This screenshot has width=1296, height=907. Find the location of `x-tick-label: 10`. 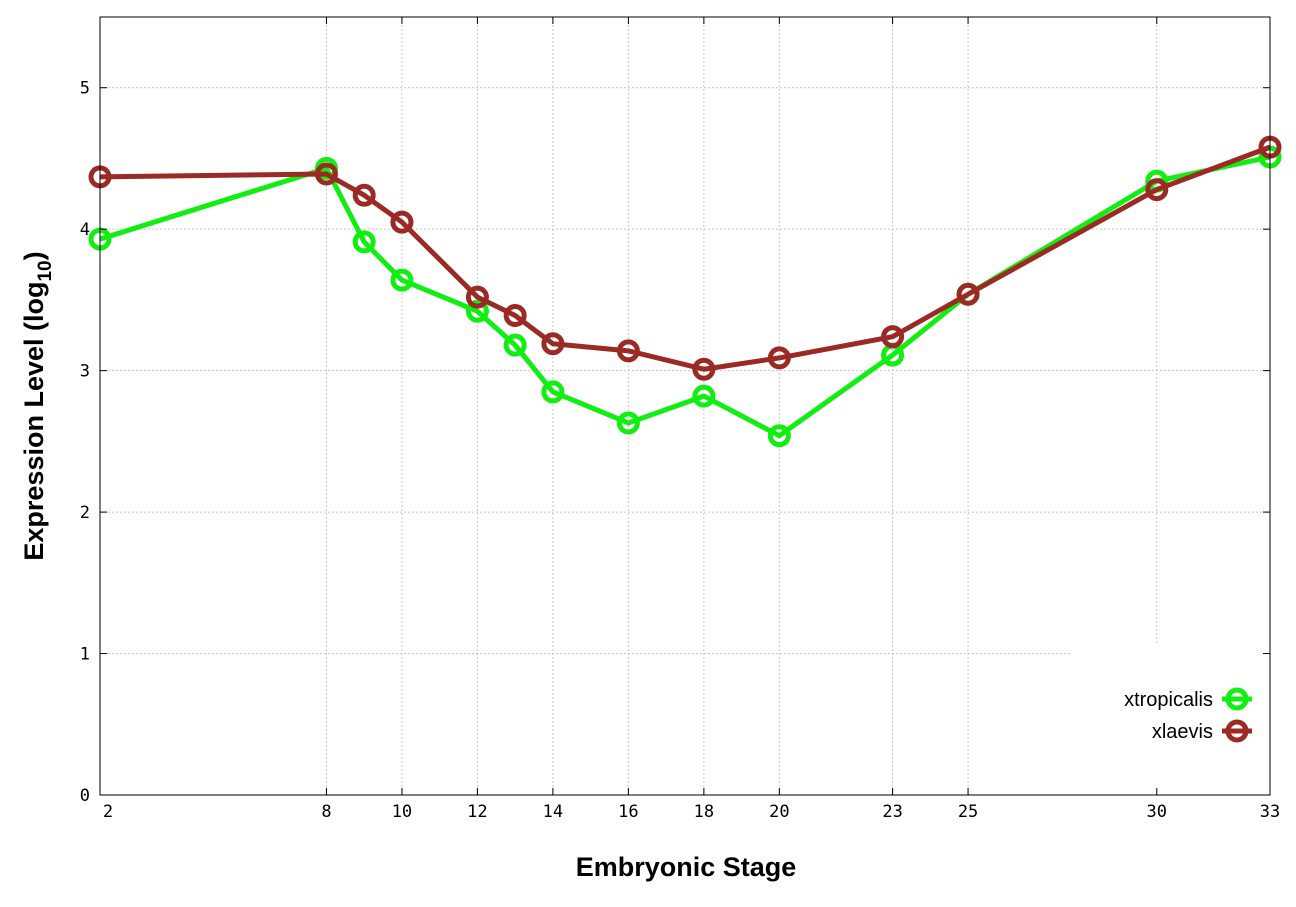

x-tick-label: 10 is located at coordinates (402, 812).